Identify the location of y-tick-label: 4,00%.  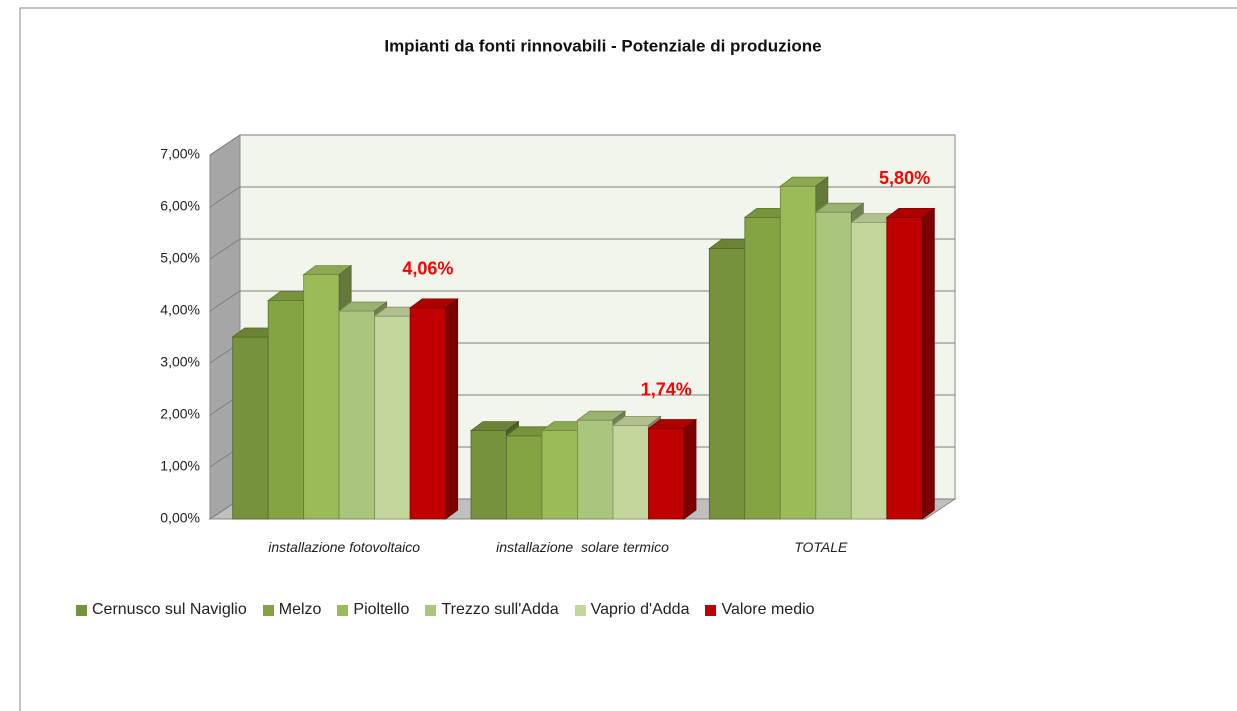
(180, 310).